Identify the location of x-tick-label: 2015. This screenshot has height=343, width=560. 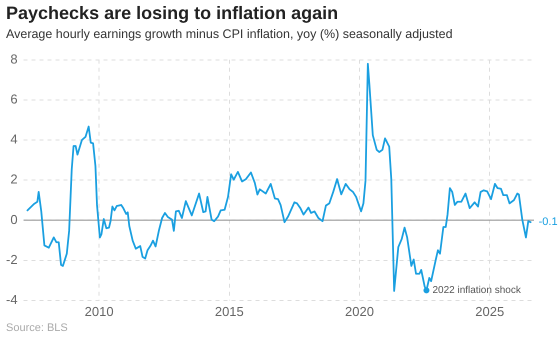
(229, 311).